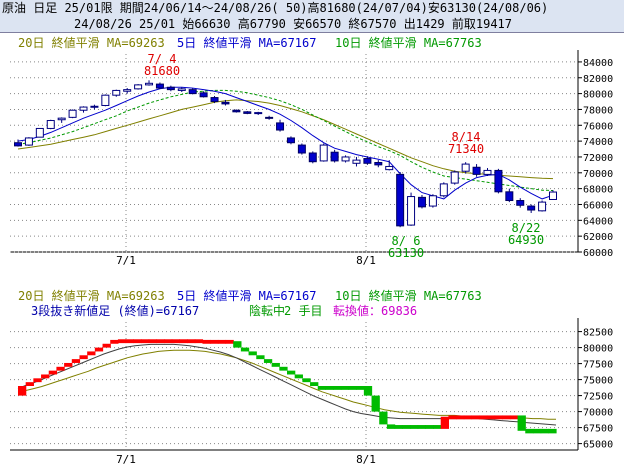  What do you see at coordinates (91, 295) in the screenshot?
I see `legend-bottom-ma20: 20日 終値平滑 MA=69263` at bounding box center [91, 295].